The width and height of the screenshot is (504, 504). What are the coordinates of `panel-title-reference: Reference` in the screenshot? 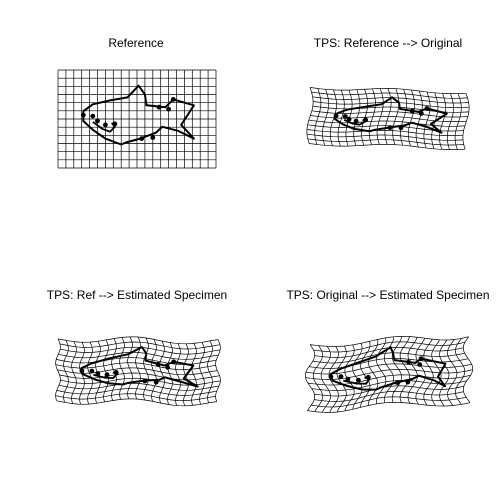 It's located at (136, 43).